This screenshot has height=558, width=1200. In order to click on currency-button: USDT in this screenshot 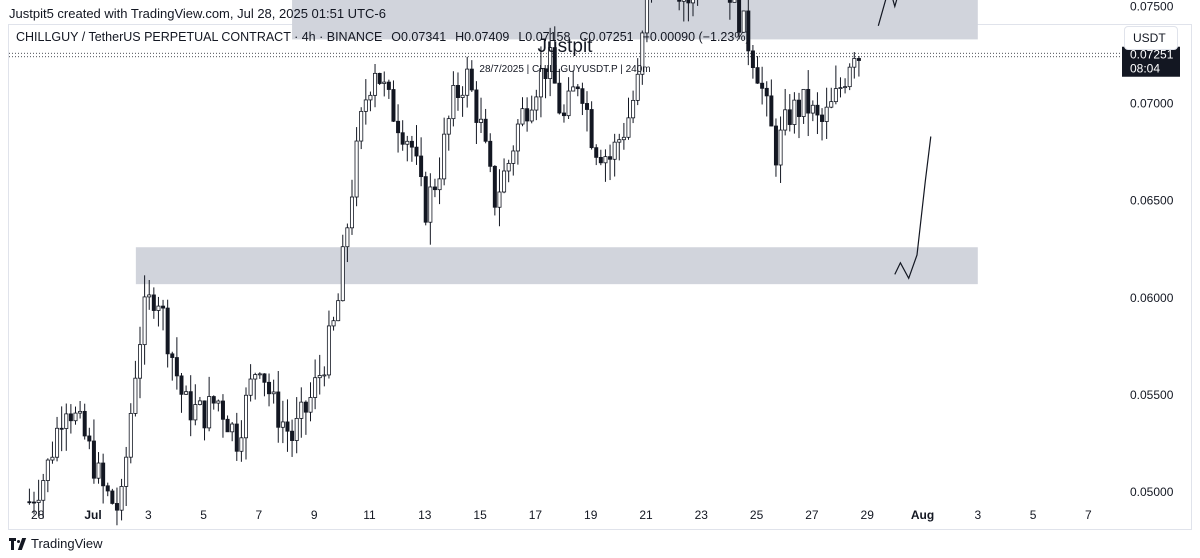, I will do `click(1151, 38)`.